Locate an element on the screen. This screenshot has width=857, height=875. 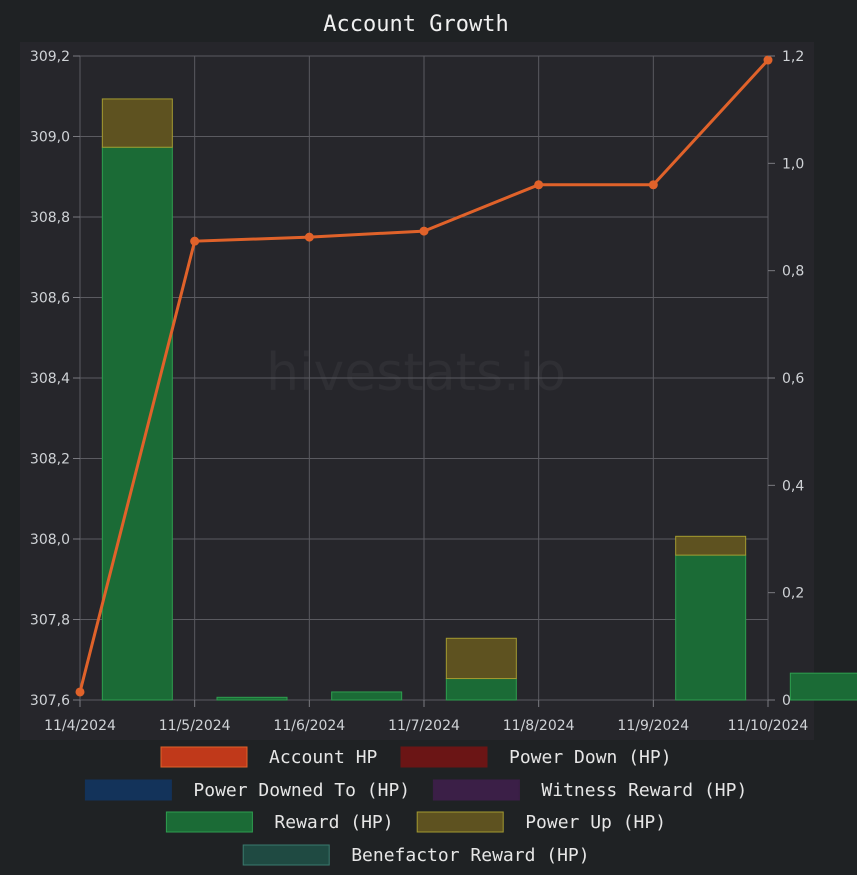
y-left-tick-label: 308,0 is located at coordinates (50, 540).